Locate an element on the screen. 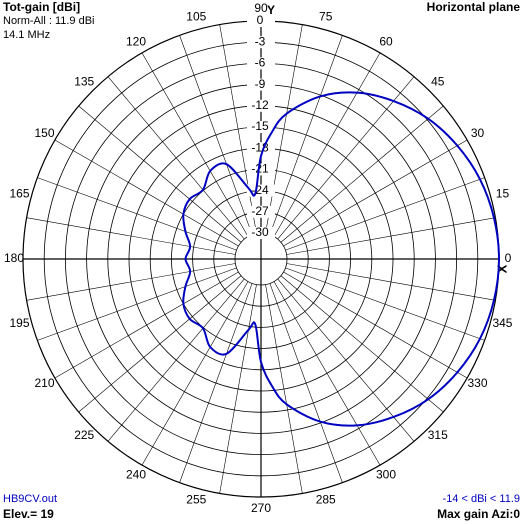 Image resolution: width=524 pixels, height=524 pixels. radial-tick-label: -6 is located at coordinates (260, 63).